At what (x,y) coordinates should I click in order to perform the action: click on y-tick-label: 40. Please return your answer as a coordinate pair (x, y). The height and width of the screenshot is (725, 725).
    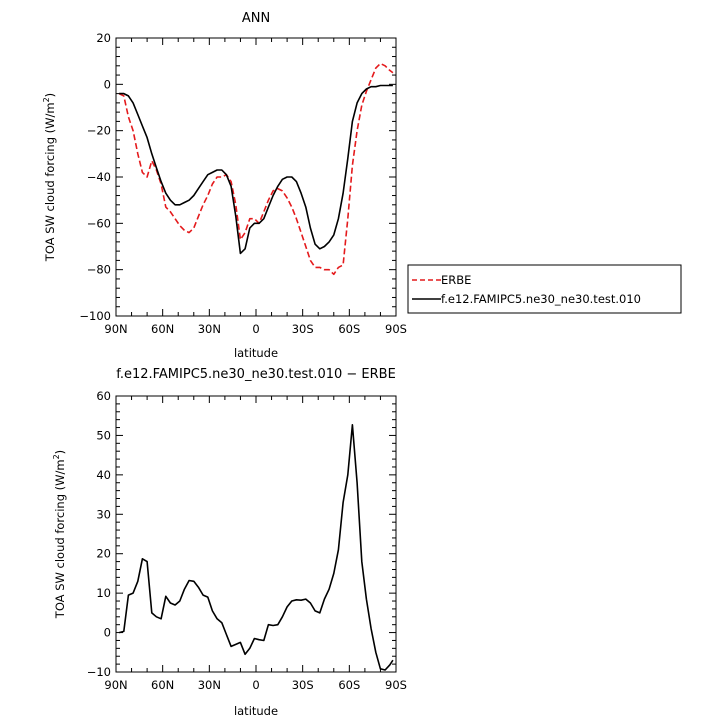
    Looking at the image, I should click on (103, 475).